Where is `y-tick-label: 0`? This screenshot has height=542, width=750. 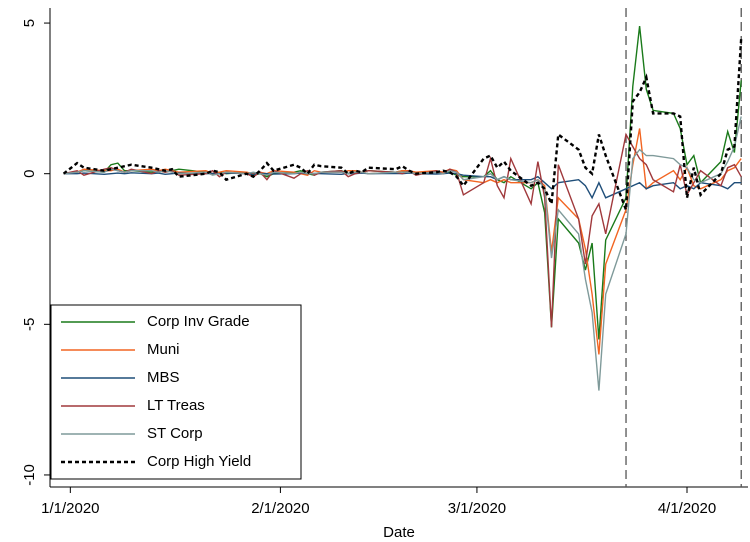 y-tick-label: 0 is located at coordinates (29, 174).